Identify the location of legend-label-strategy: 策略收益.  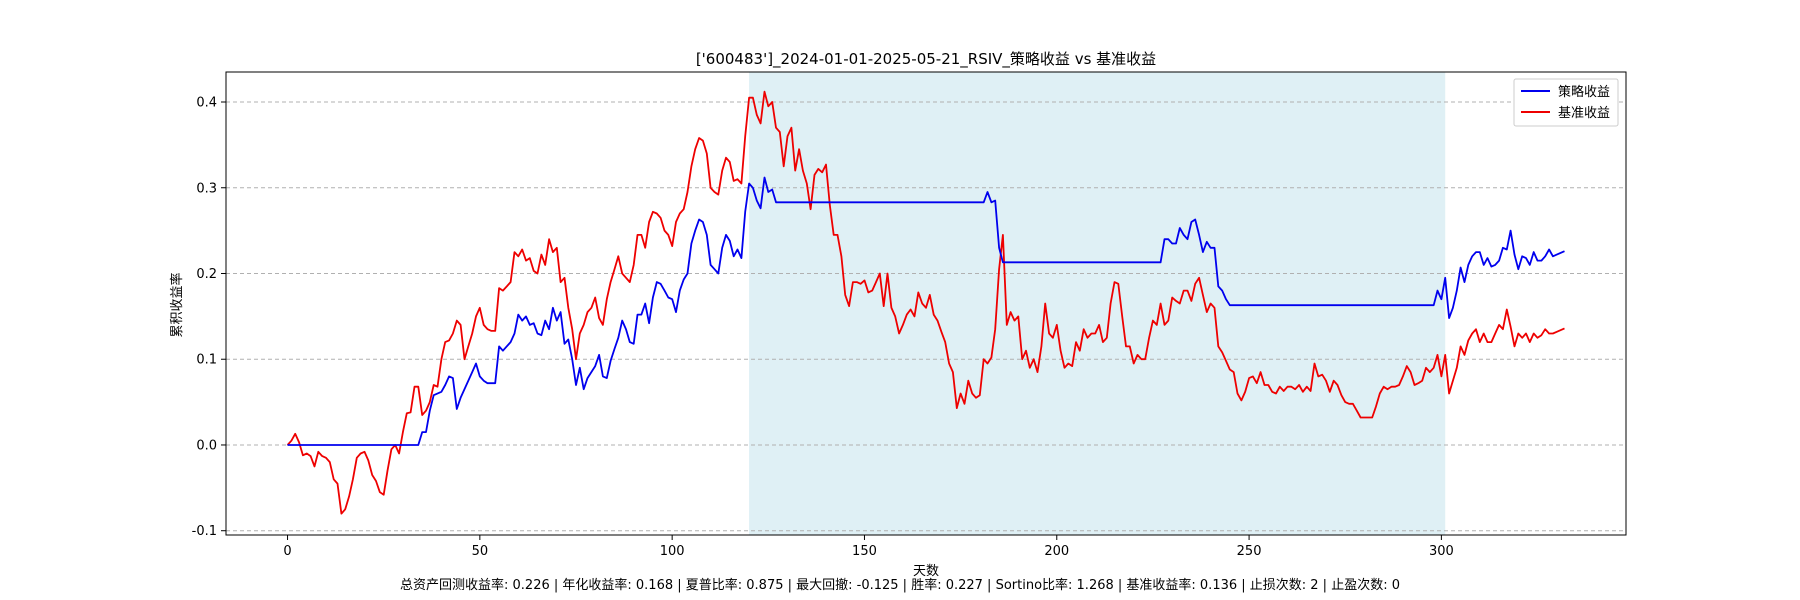
(1584, 92).